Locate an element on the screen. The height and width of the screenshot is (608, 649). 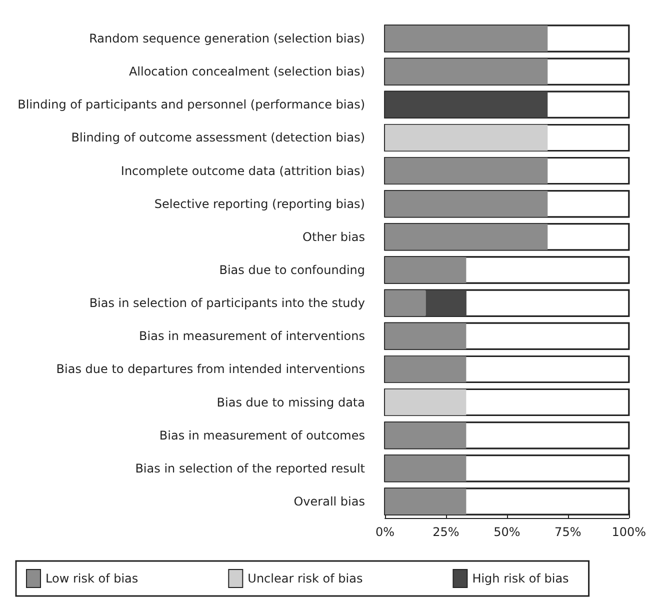
y-tick-label: Incomplete outcome data (attrition bias) is located at coordinates (242, 171).